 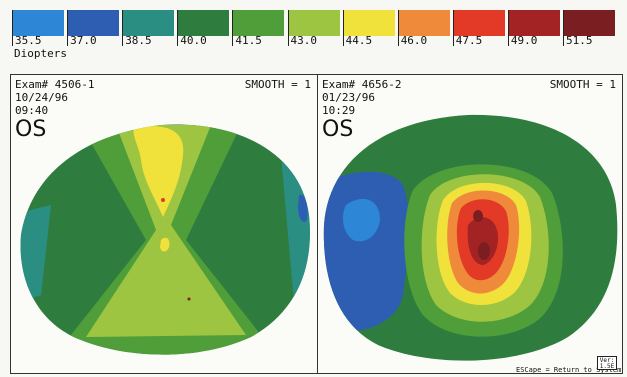 What do you see at coordinates (277, 84) in the screenshot?
I see `left-smooth-setting: SMOOTH = 1` at bounding box center [277, 84].